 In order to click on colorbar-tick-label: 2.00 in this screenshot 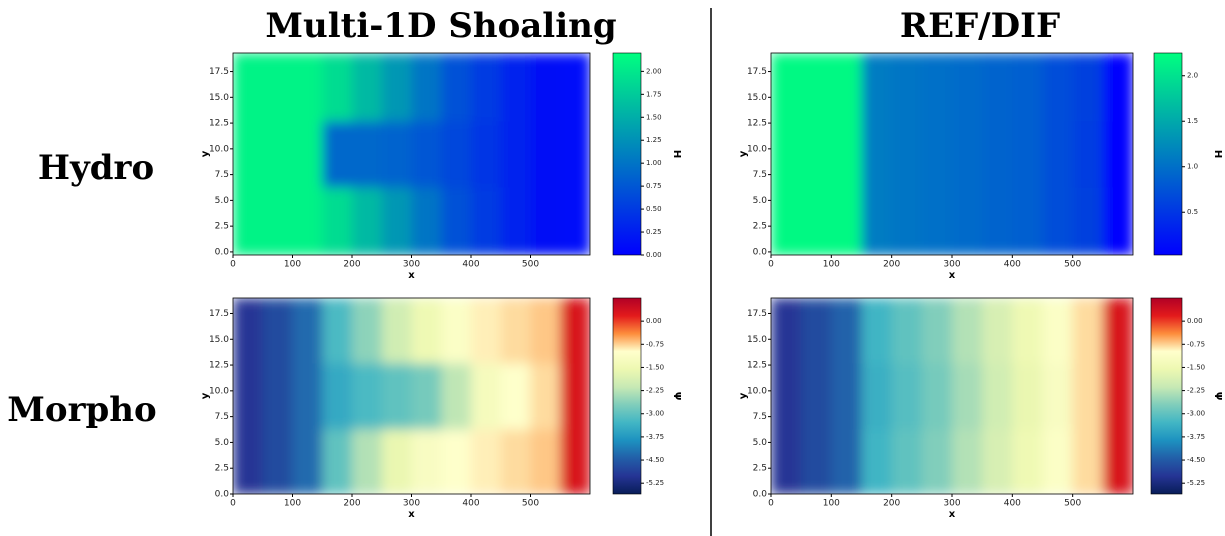, I will do `click(654, 71)`.